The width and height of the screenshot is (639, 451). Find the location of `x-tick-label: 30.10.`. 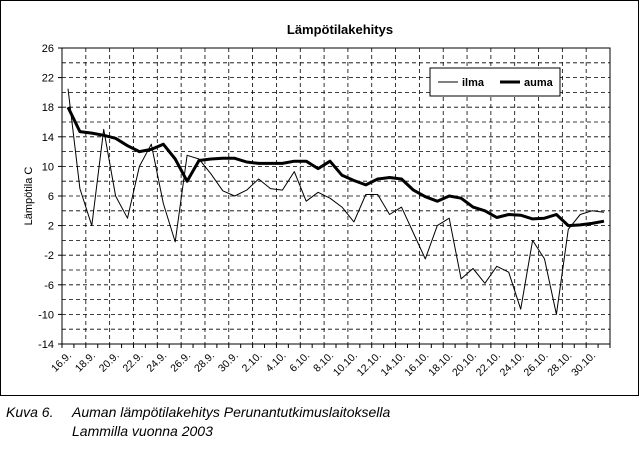

x-tick-label: 30.10. is located at coordinates (583, 364).